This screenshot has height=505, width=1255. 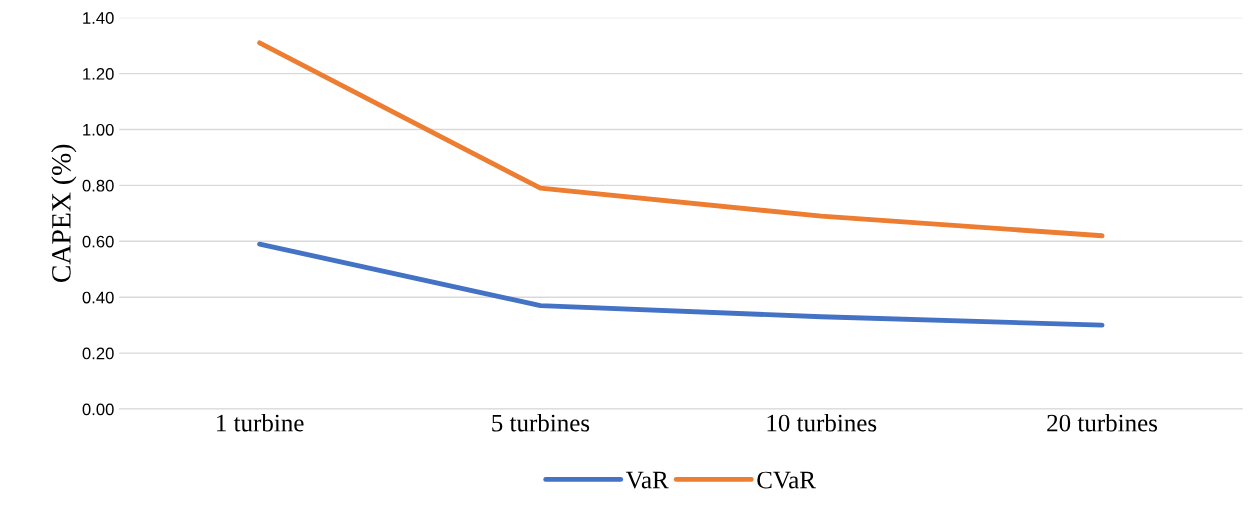 What do you see at coordinates (98, 185) in the screenshot?
I see `y-tick-label: 0.80` at bounding box center [98, 185].